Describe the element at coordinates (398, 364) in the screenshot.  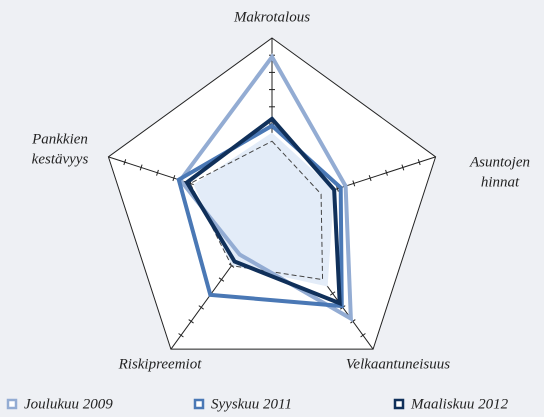
I see `axis-label: Velkaantuneisuus` at that location.